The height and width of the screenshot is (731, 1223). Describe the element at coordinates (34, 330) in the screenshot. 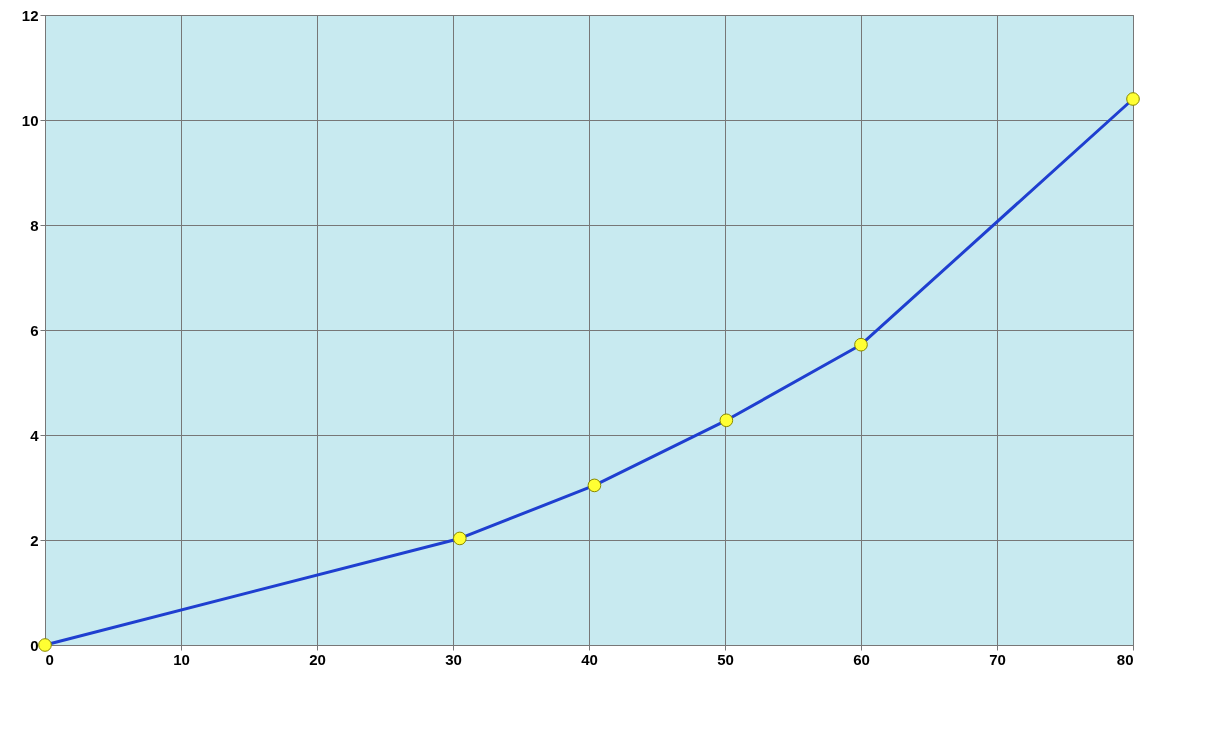

I see `y-tick-label: 6` at that location.